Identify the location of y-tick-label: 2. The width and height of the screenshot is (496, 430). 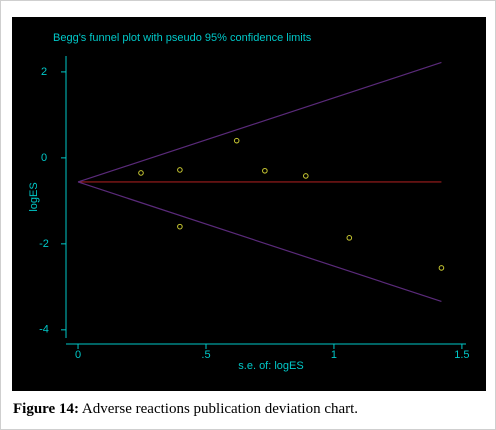
(44, 72).